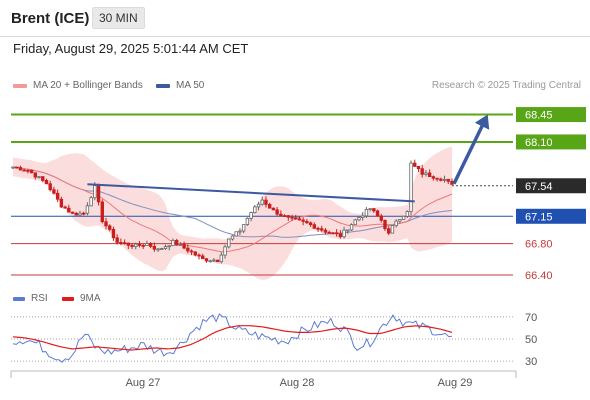  I want to click on rsi-swatch, so click(19, 298).